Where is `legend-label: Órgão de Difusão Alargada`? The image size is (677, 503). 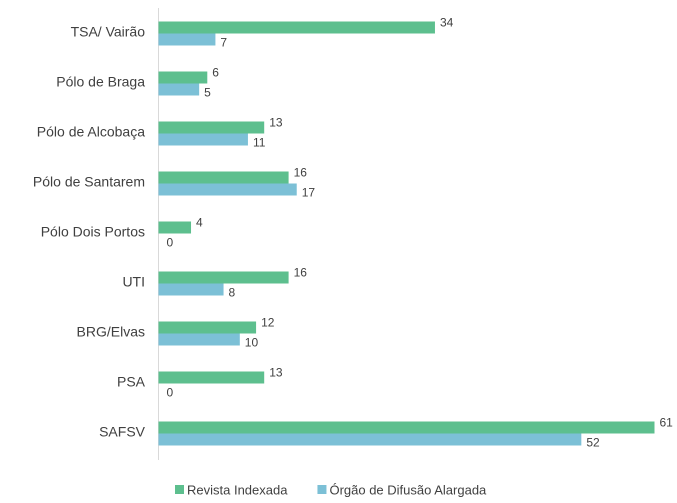 legend-label: Órgão de Difusão Alargada is located at coordinates (408, 489).